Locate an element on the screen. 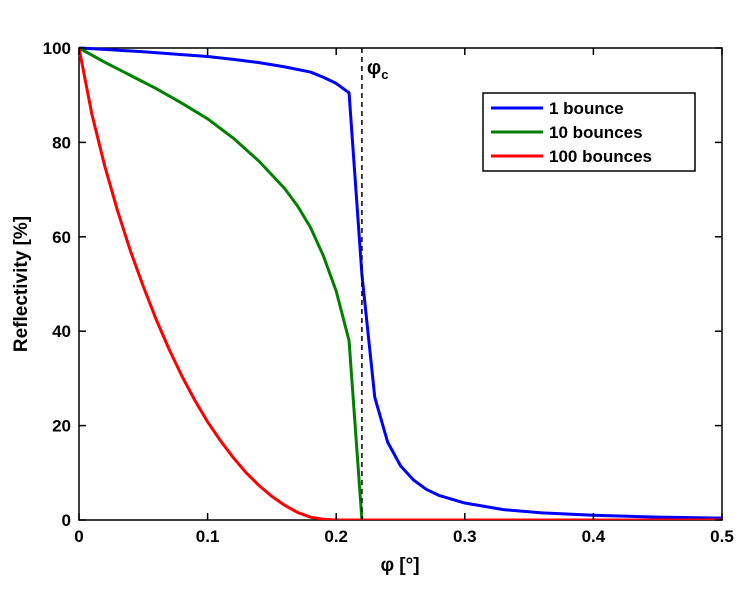 The height and width of the screenshot is (600, 750). y-tick-label: 100 is located at coordinates (57, 48).